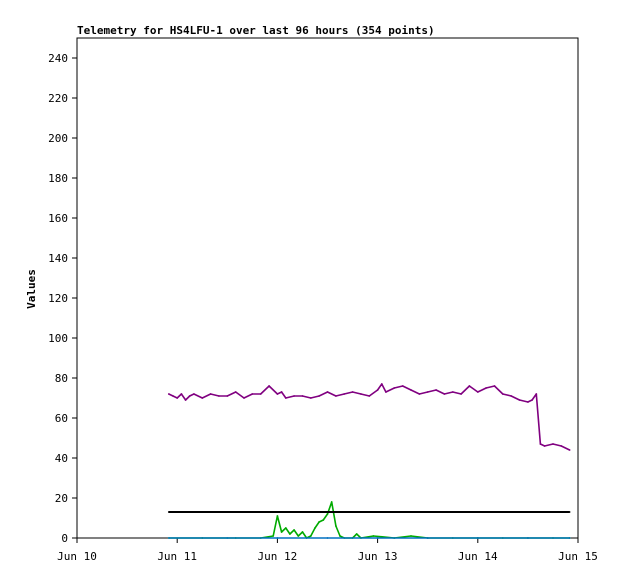 This screenshot has width=618, height=579. What do you see at coordinates (177, 556) in the screenshot?
I see `x-tick-label: Jun 11` at bounding box center [177, 556].